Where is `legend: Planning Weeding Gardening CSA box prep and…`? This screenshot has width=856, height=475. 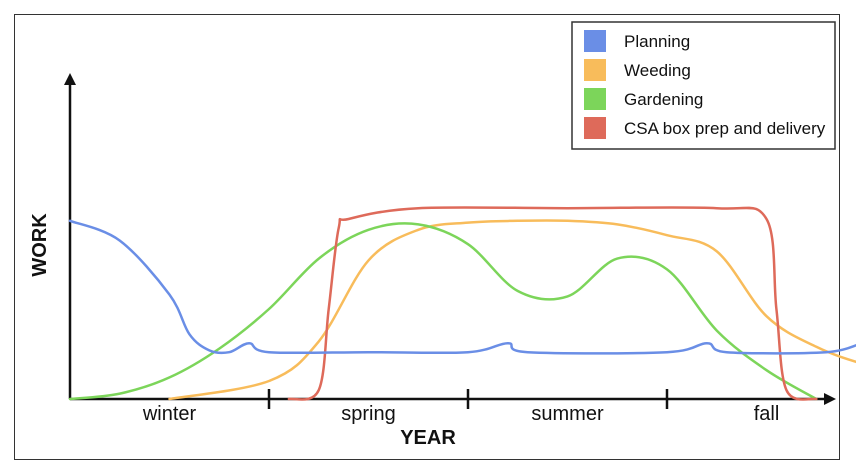
legend: Planning Weeding Gardening CSA box prep and… is located at coordinates (703, 85).